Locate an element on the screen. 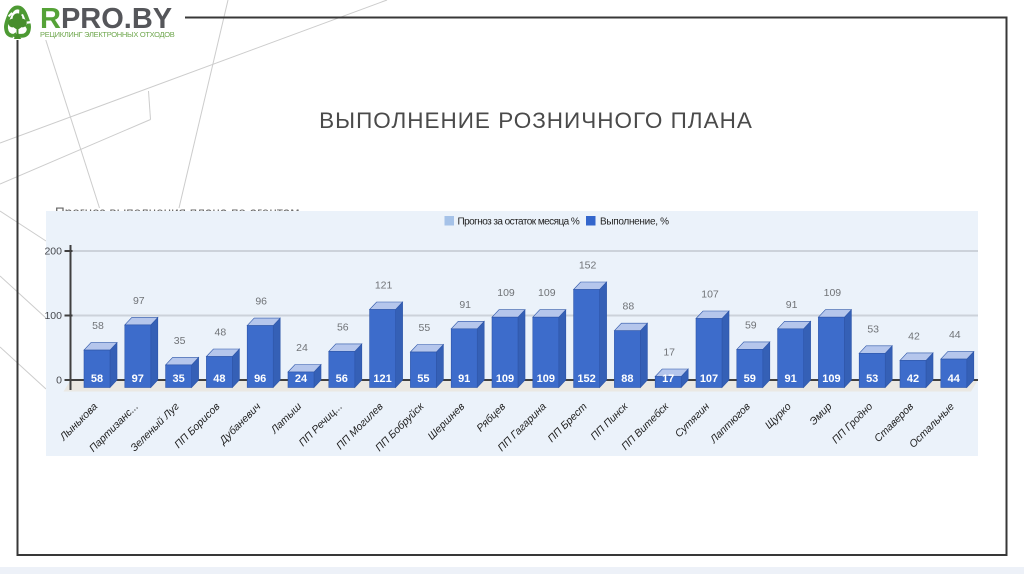 This screenshot has width=1024, height=574. svg-text: Прогноз за остаток месяца % is located at coordinates (519, 222).